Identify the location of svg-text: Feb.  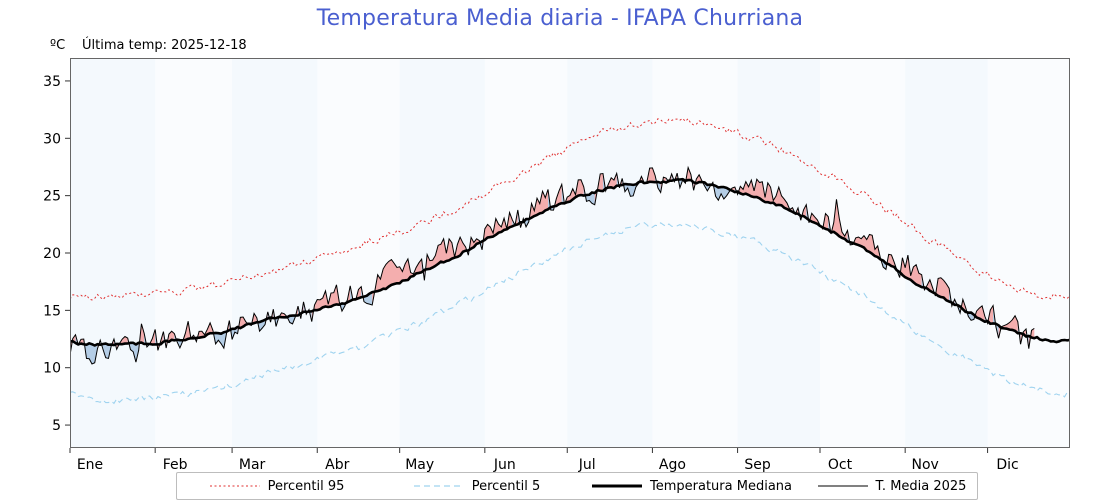
(175, 465).